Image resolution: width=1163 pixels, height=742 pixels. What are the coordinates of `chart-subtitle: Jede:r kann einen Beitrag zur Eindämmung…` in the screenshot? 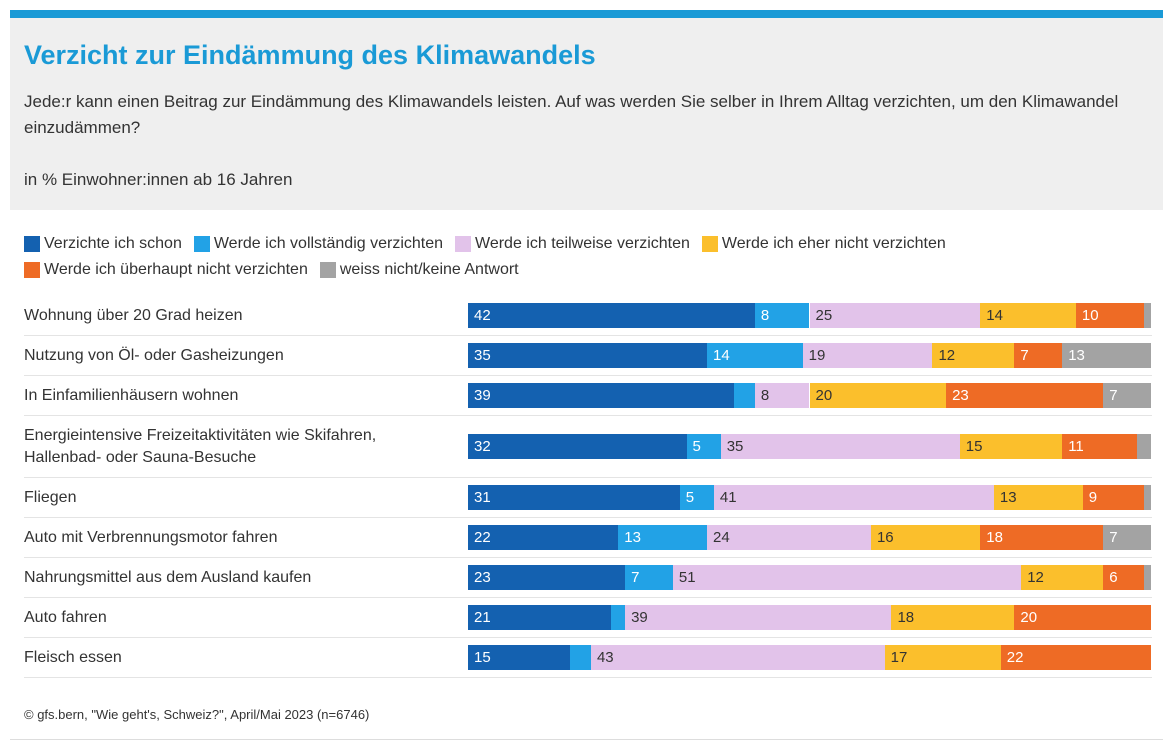 It's located at (571, 114).